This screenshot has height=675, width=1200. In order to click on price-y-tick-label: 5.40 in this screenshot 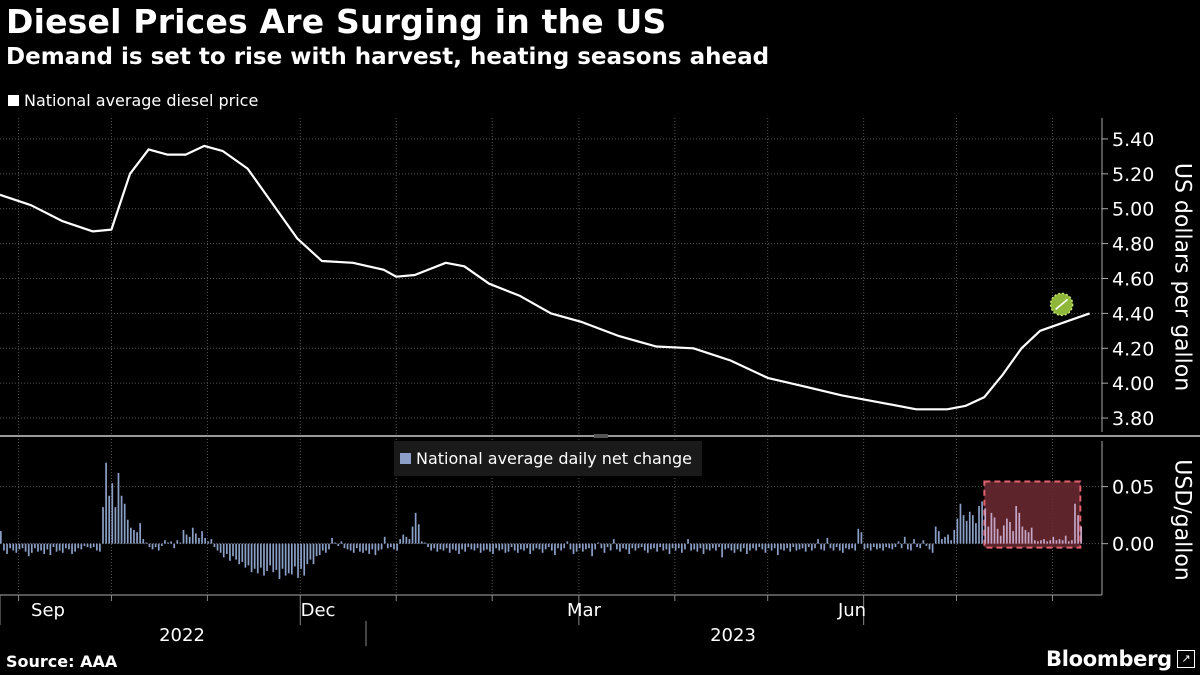, I will do `click(1133, 140)`.